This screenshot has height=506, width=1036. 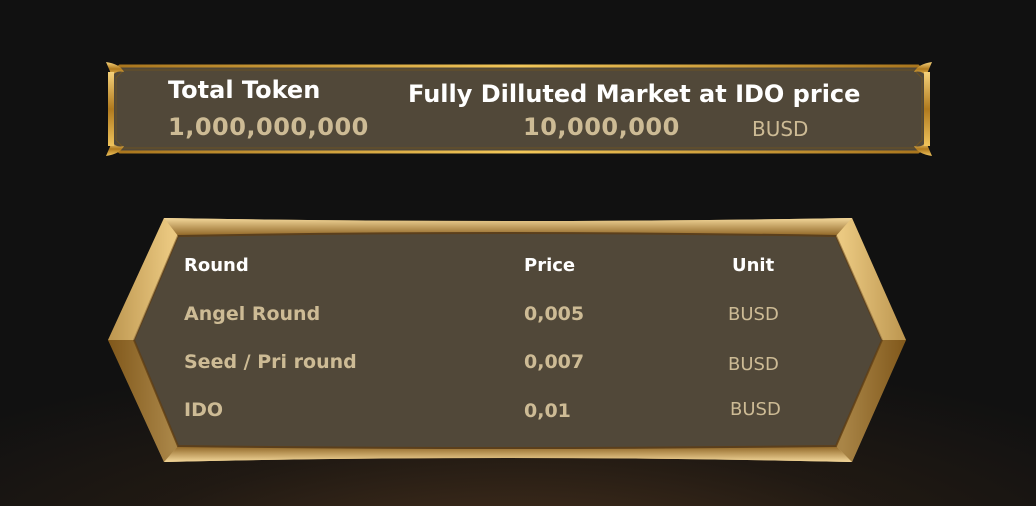 I want to click on fdv-unit: BUSD, so click(x=780, y=129).